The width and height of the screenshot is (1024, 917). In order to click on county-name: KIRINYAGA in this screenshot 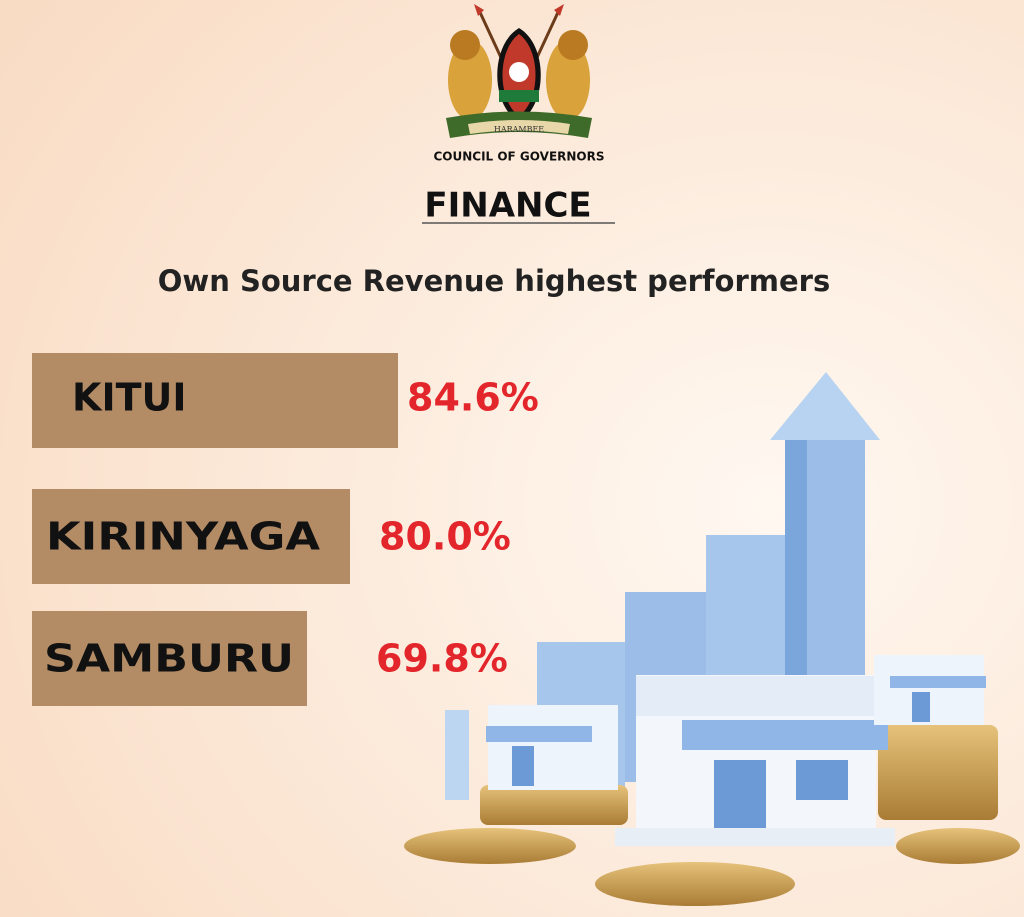, I will do `click(183, 537)`.